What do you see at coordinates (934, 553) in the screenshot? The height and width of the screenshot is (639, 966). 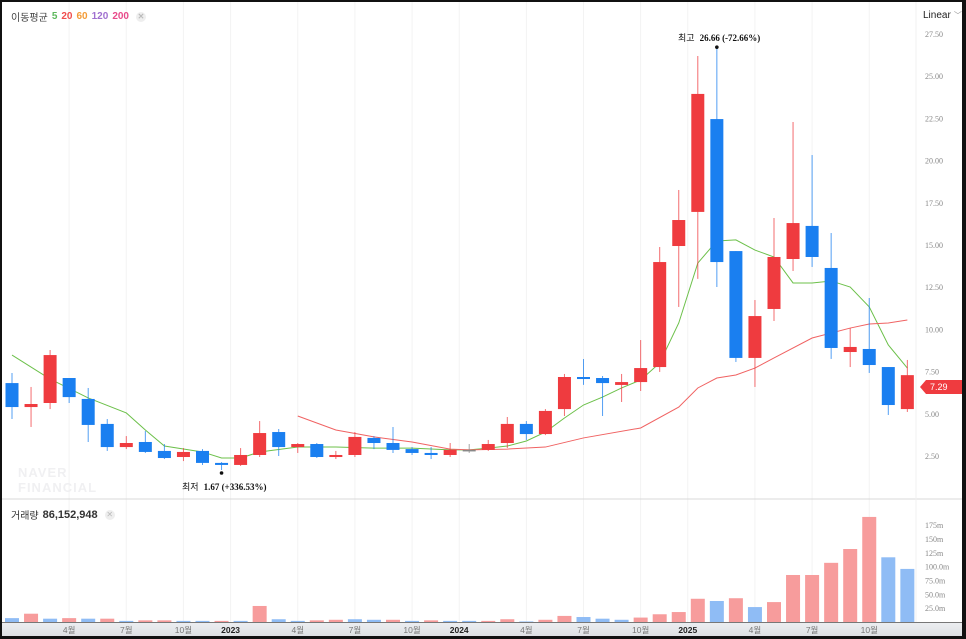 I see `volume-tick-label: 125m` at bounding box center [934, 553].